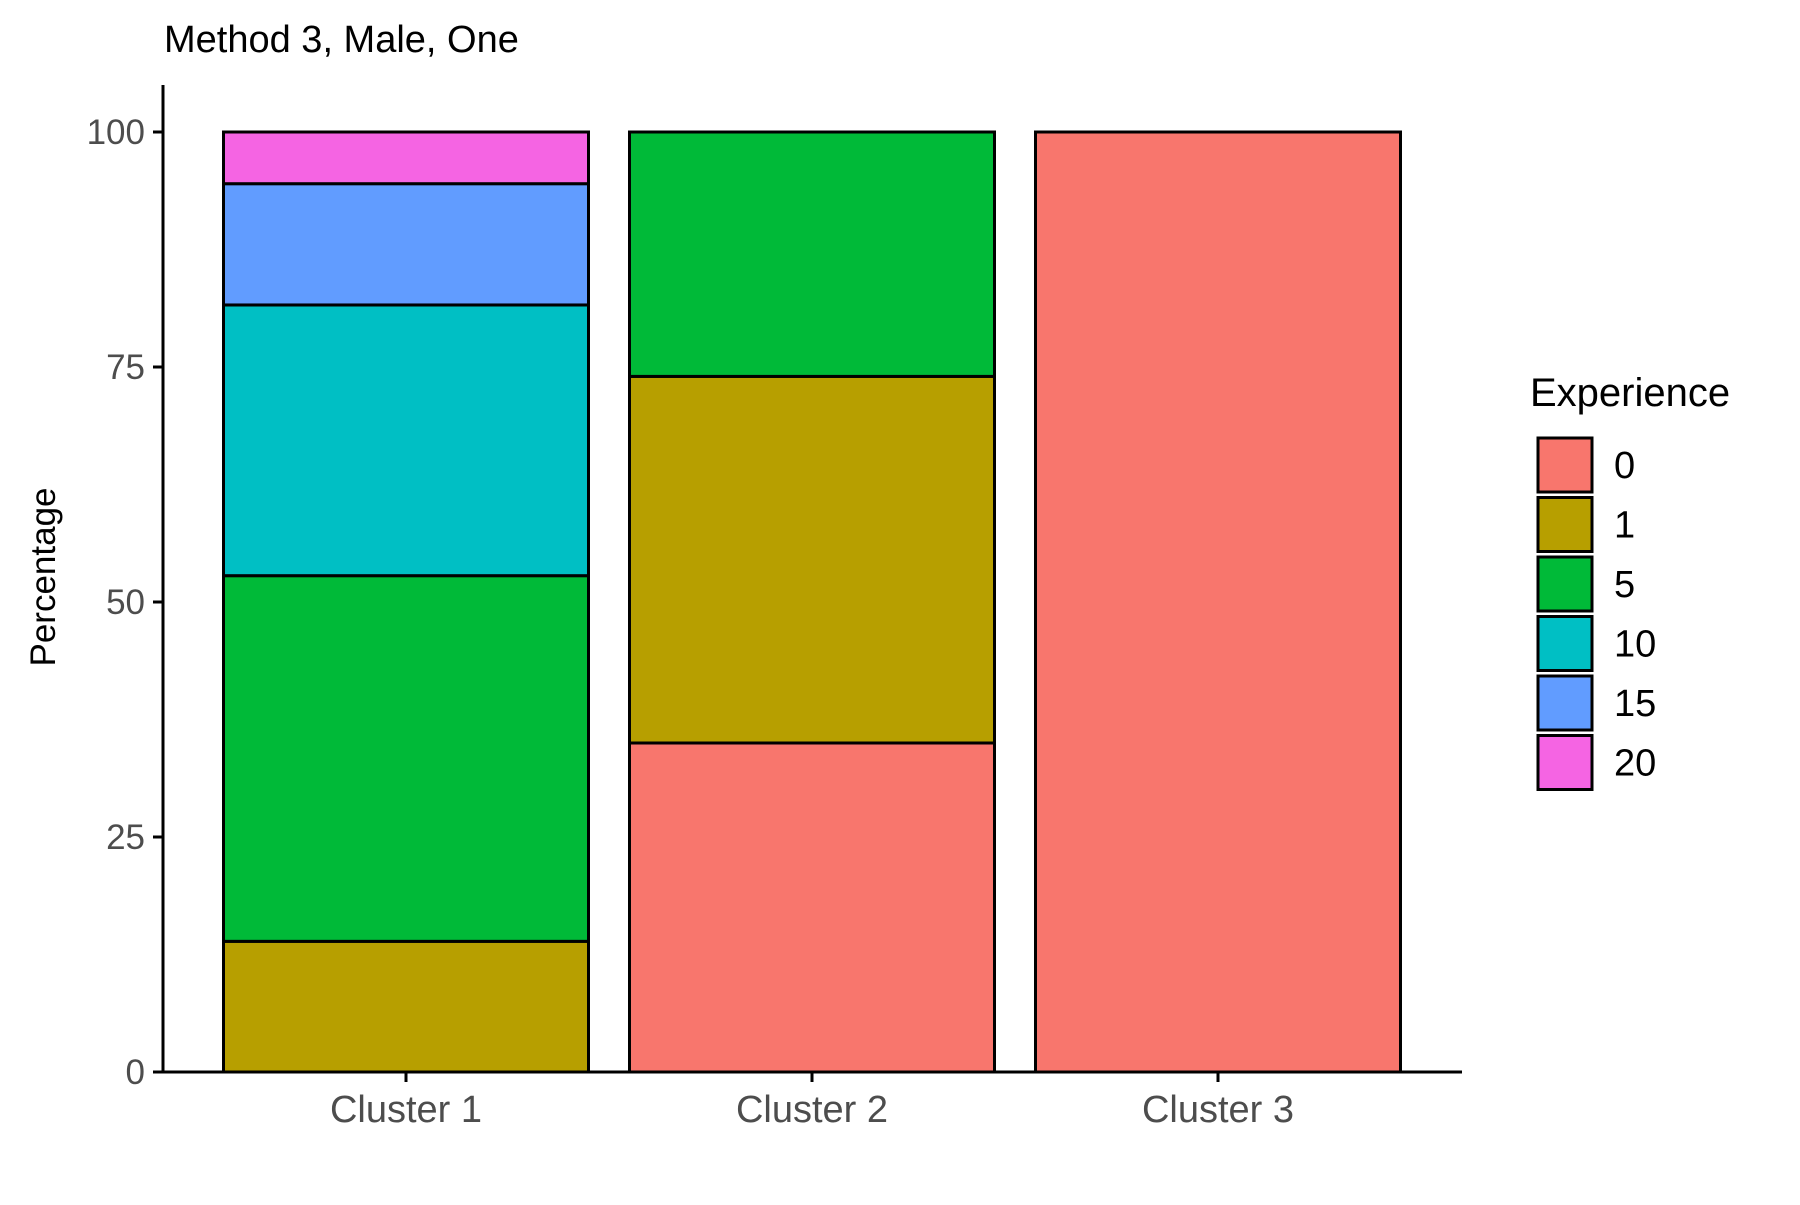 Image resolution: width=1800 pixels, height=1205 pixels. Describe the element at coordinates (116, 132) in the screenshot. I see `y-tick-label: 100` at that location.